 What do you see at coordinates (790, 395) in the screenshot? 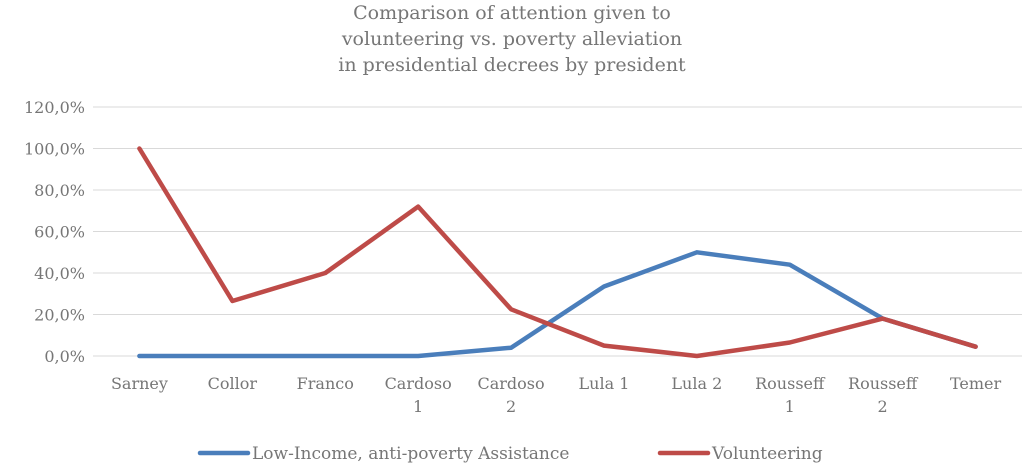
I see `x-tick-label: Rousseff 1` at bounding box center [790, 395].